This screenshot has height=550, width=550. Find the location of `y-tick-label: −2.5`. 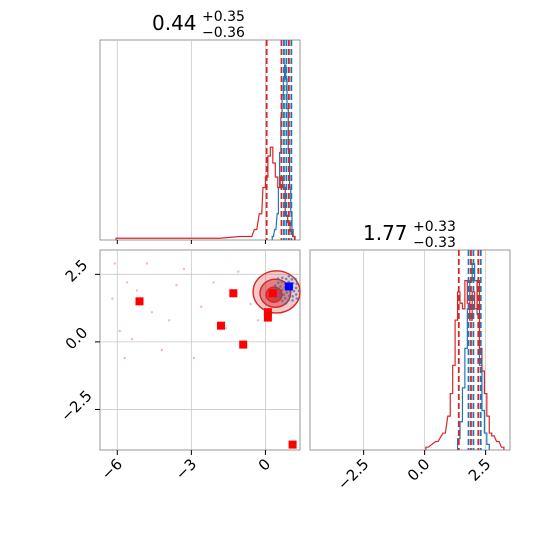

y-tick-label: −2.5 is located at coordinates (76, 406).